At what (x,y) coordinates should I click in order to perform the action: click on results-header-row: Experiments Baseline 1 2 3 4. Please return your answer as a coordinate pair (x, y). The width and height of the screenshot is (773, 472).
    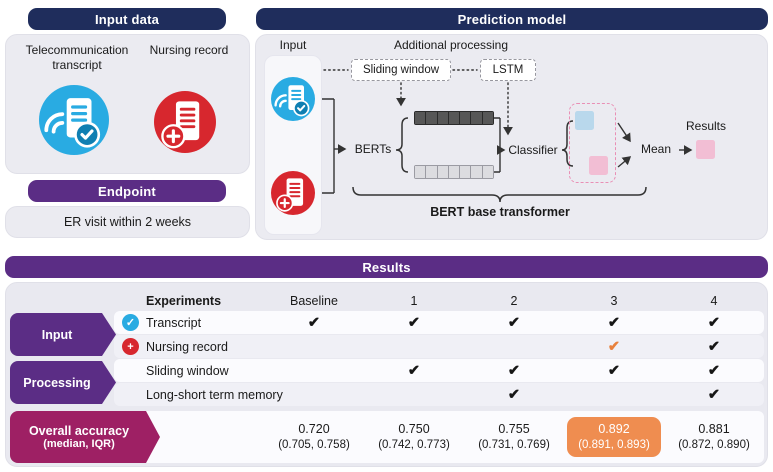
    Looking at the image, I should click on (439, 300).